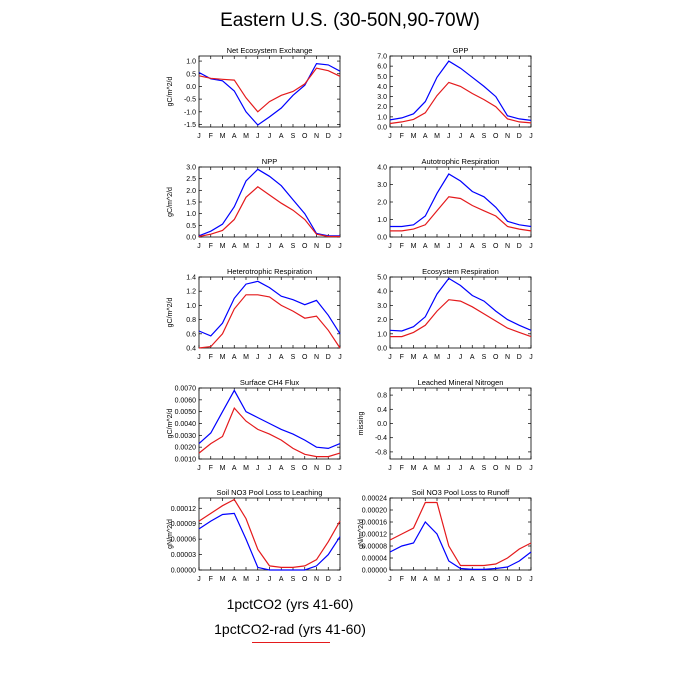 Image resolution: width=700 pixels, height=700 pixels. Describe the element at coordinates (361, 534) in the screenshot. I see `y-axis-label: gN/m^2/d` at that location.